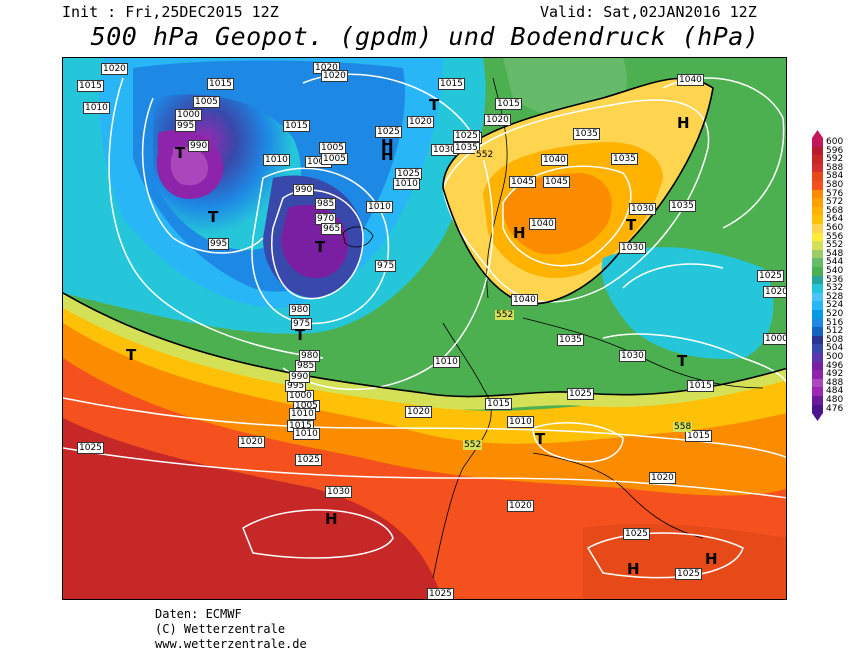 The width and height of the screenshot is (850, 657). What do you see at coordinates (835, 262) in the screenshot?
I see `colorbar-label: 544` at bounding box center [835, 262].